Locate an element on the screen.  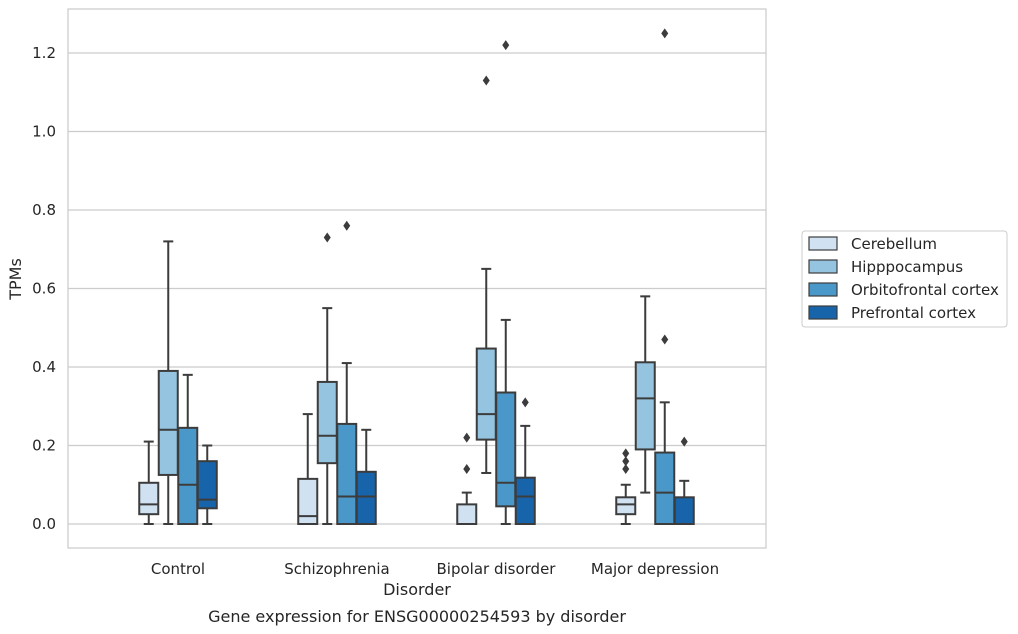
x-tick-label: Major depression is located at coordinates (655, 569).